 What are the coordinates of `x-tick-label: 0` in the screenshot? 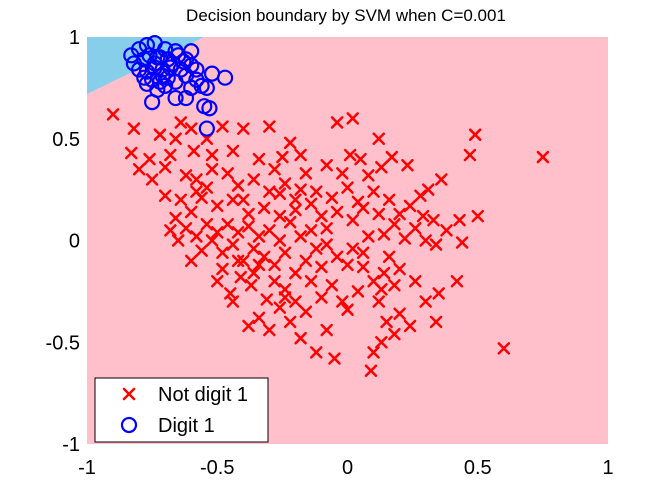 It's located at (347, 468).